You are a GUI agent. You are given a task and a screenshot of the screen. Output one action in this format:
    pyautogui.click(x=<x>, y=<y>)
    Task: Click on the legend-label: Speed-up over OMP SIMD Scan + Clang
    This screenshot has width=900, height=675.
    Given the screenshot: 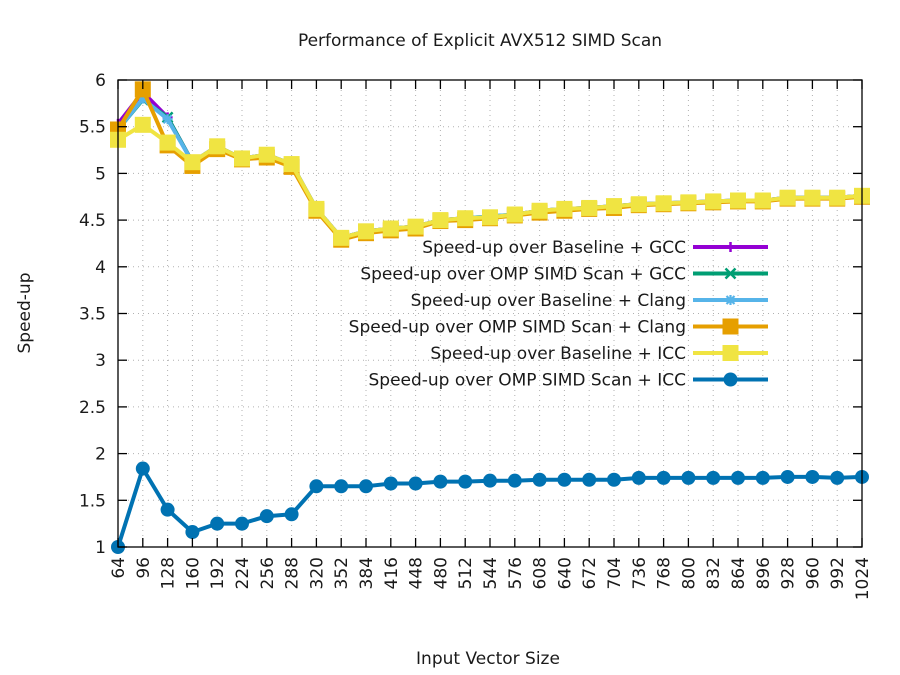 What is the action you would take?
    pyautogui.click(x=517, y=328)
    